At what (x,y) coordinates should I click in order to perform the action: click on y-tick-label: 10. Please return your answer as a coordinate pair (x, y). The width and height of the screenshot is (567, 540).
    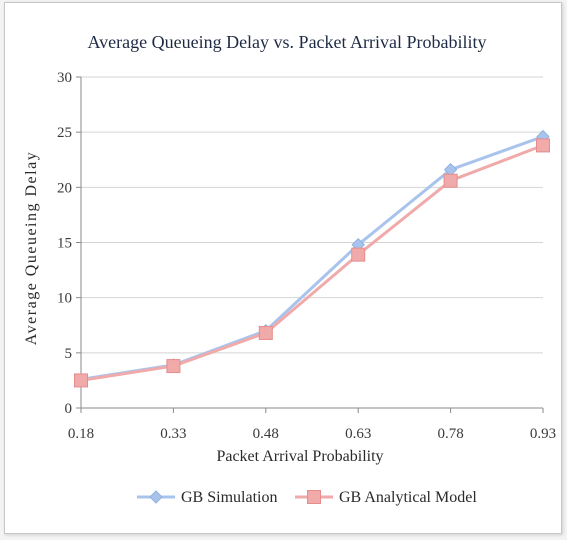
    Looking at the image, I should click on (64, 299).